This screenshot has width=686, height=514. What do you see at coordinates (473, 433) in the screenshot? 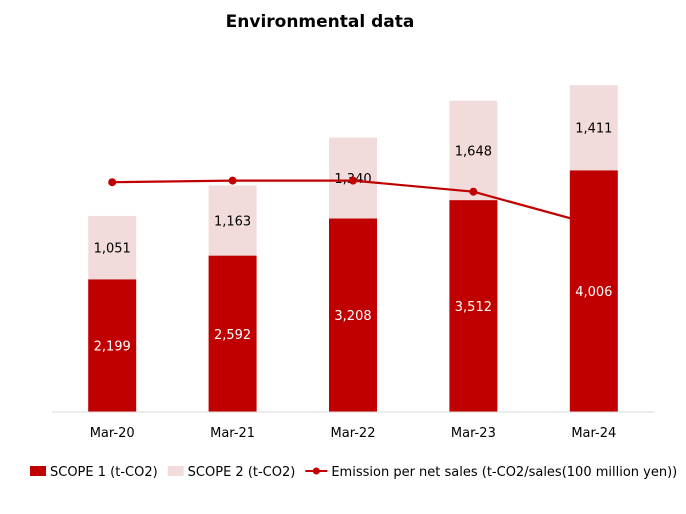
I see `x-tick-label-mar-23: Mar-23` at bounding box center [473, 433].